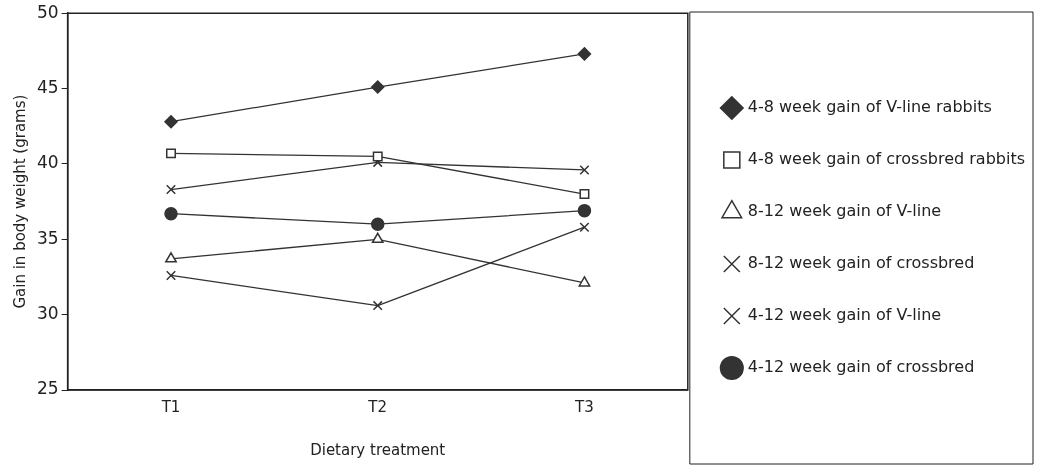  What do you see at coordinates (869, 107) in the screenshot?
I see `legend-label: 4-8 week gain of V-line rabbits` at bounding box center [869, 107].